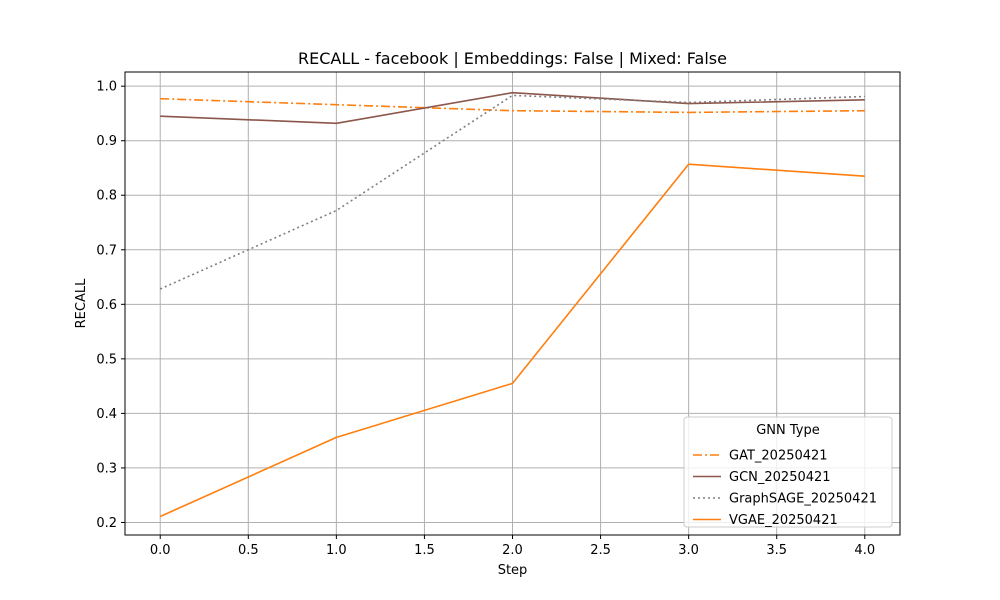 This screenshot has width=1000, height=600. I want to click on y-tick-label: 0.9, so click(106, 141).